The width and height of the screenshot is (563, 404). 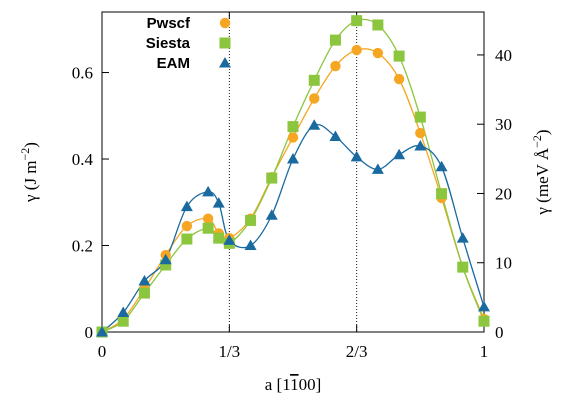 I want to click on y-right-tick-label: 40, so click(x=503, y=55).